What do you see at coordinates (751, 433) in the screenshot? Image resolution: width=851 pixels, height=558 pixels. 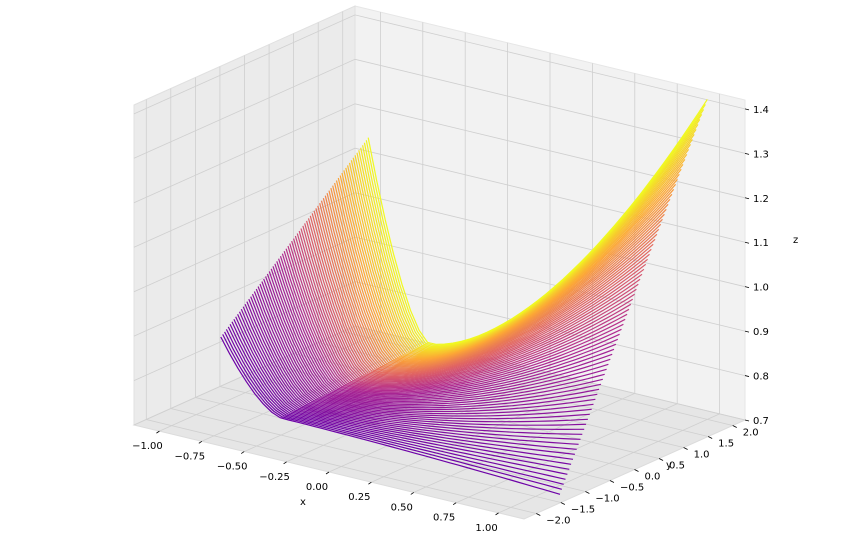 I see `y-tick-label: 2.0` at bounding box center [751, 433].